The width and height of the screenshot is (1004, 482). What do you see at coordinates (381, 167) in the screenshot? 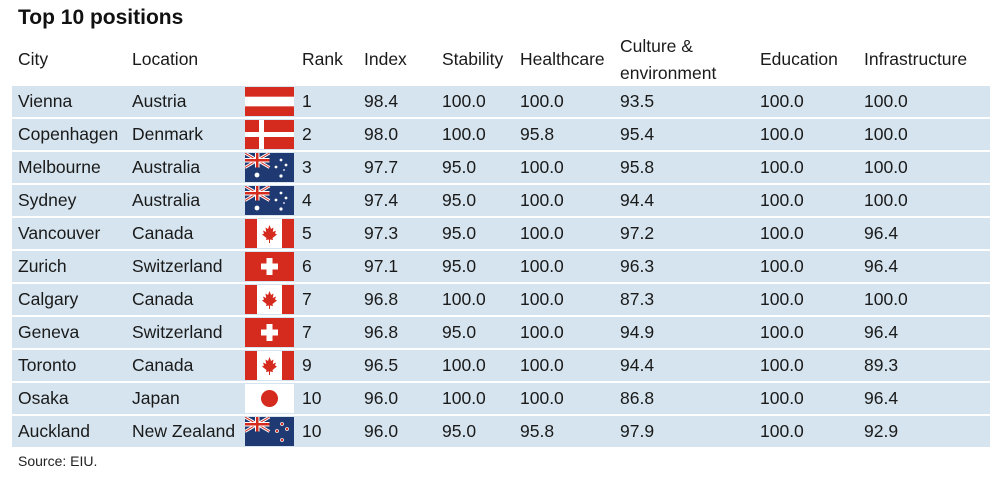
I see `cell-index: 97.7` at bounding box center [381, 167].